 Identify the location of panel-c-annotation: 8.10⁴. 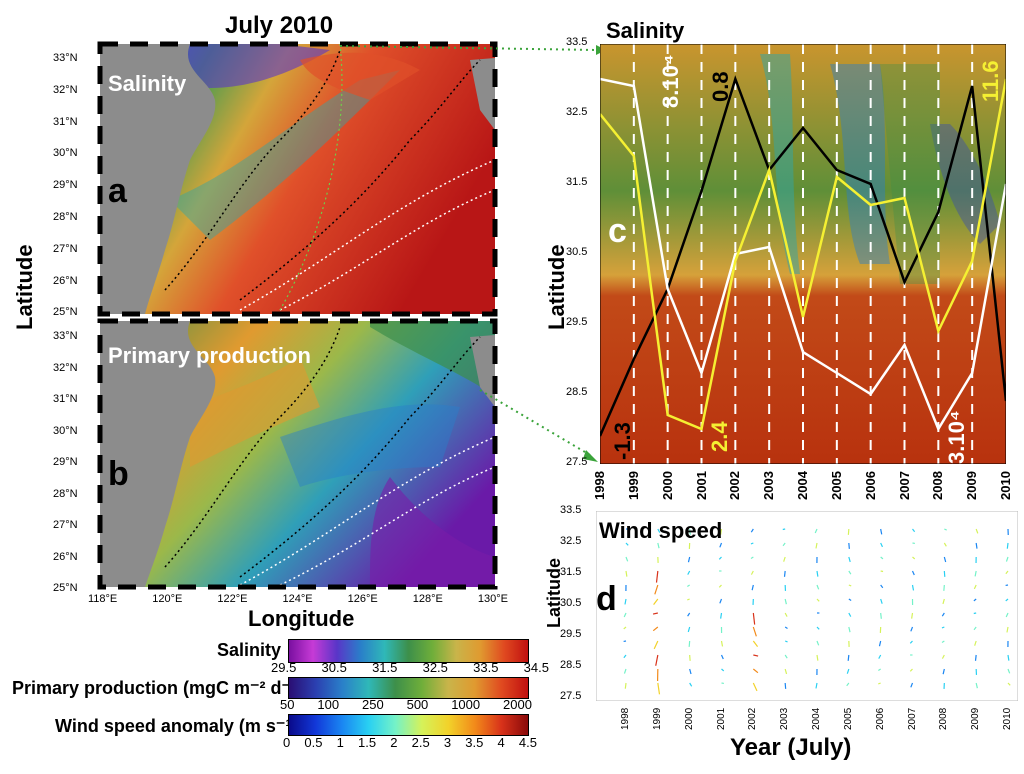
(670, 81).